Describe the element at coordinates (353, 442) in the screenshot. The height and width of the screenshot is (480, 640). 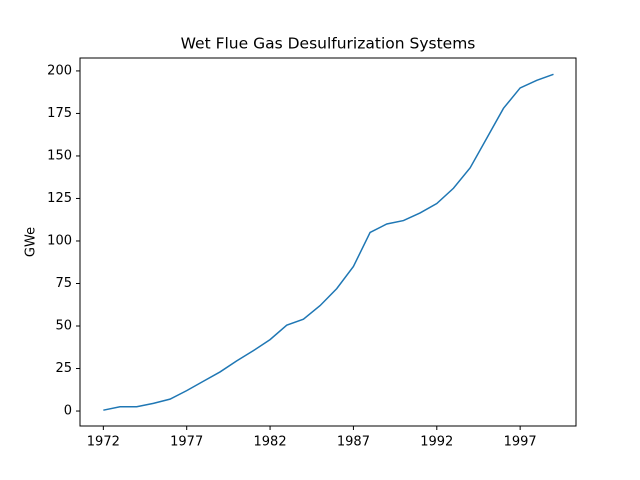
I see `x-tick-label: 1987` at that location.